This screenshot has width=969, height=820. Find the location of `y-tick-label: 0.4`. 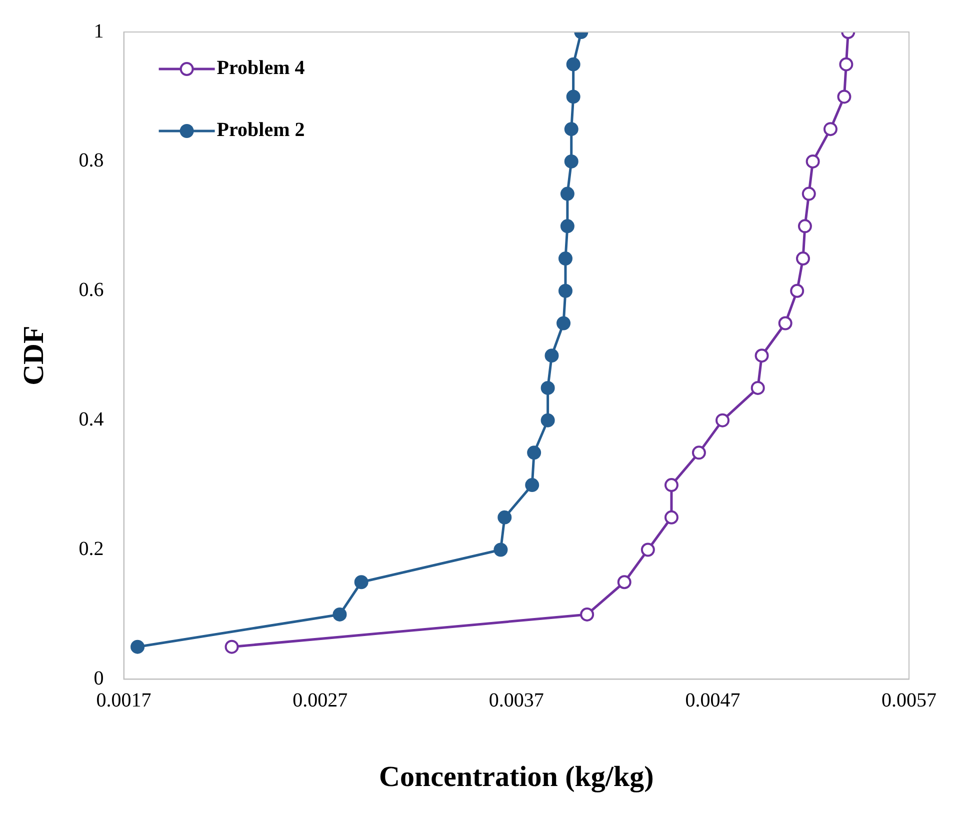

y-tick-label: 0.4 is located at coordinates (91, 419).